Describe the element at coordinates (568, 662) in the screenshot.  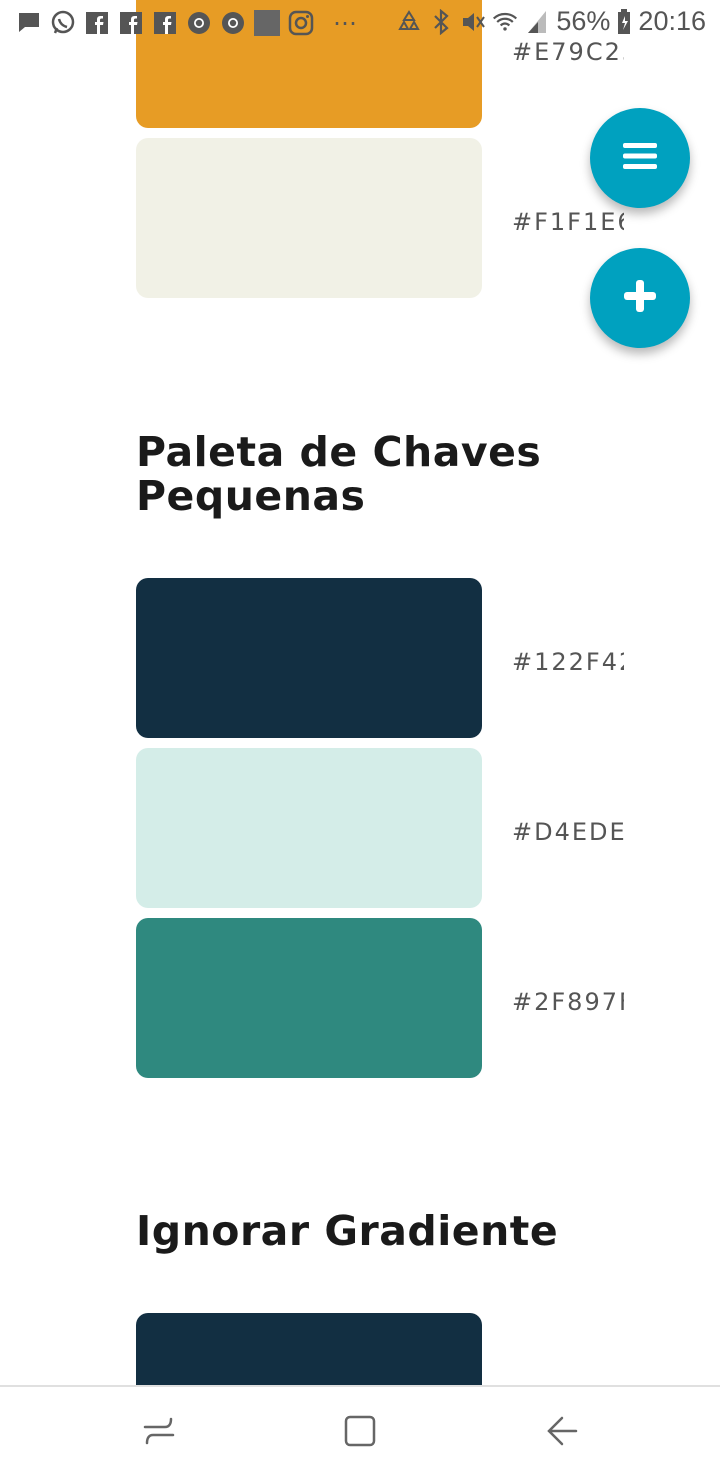
I see `hex-label: #122F42` at that location.